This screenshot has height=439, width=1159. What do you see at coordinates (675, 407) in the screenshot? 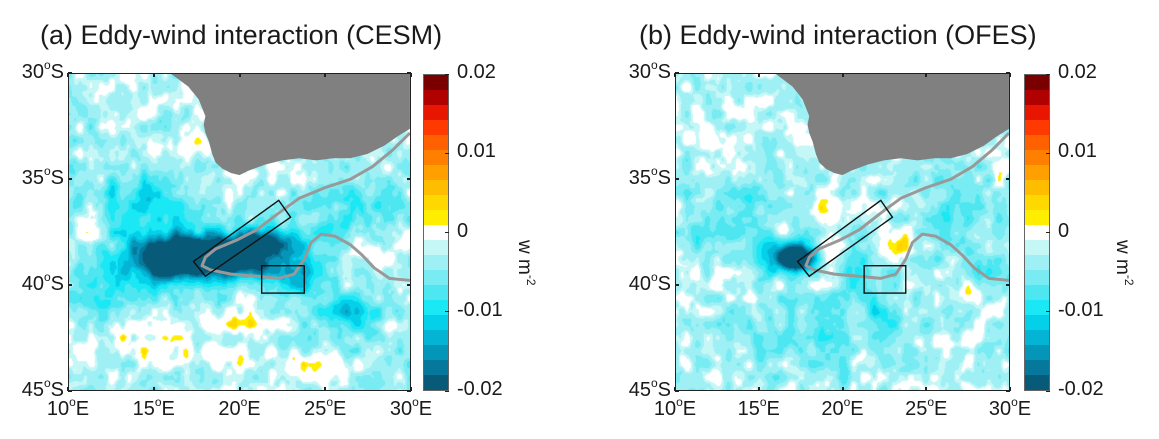
I see `x-tick-label: 10oE` at bounding box center [675, 407].